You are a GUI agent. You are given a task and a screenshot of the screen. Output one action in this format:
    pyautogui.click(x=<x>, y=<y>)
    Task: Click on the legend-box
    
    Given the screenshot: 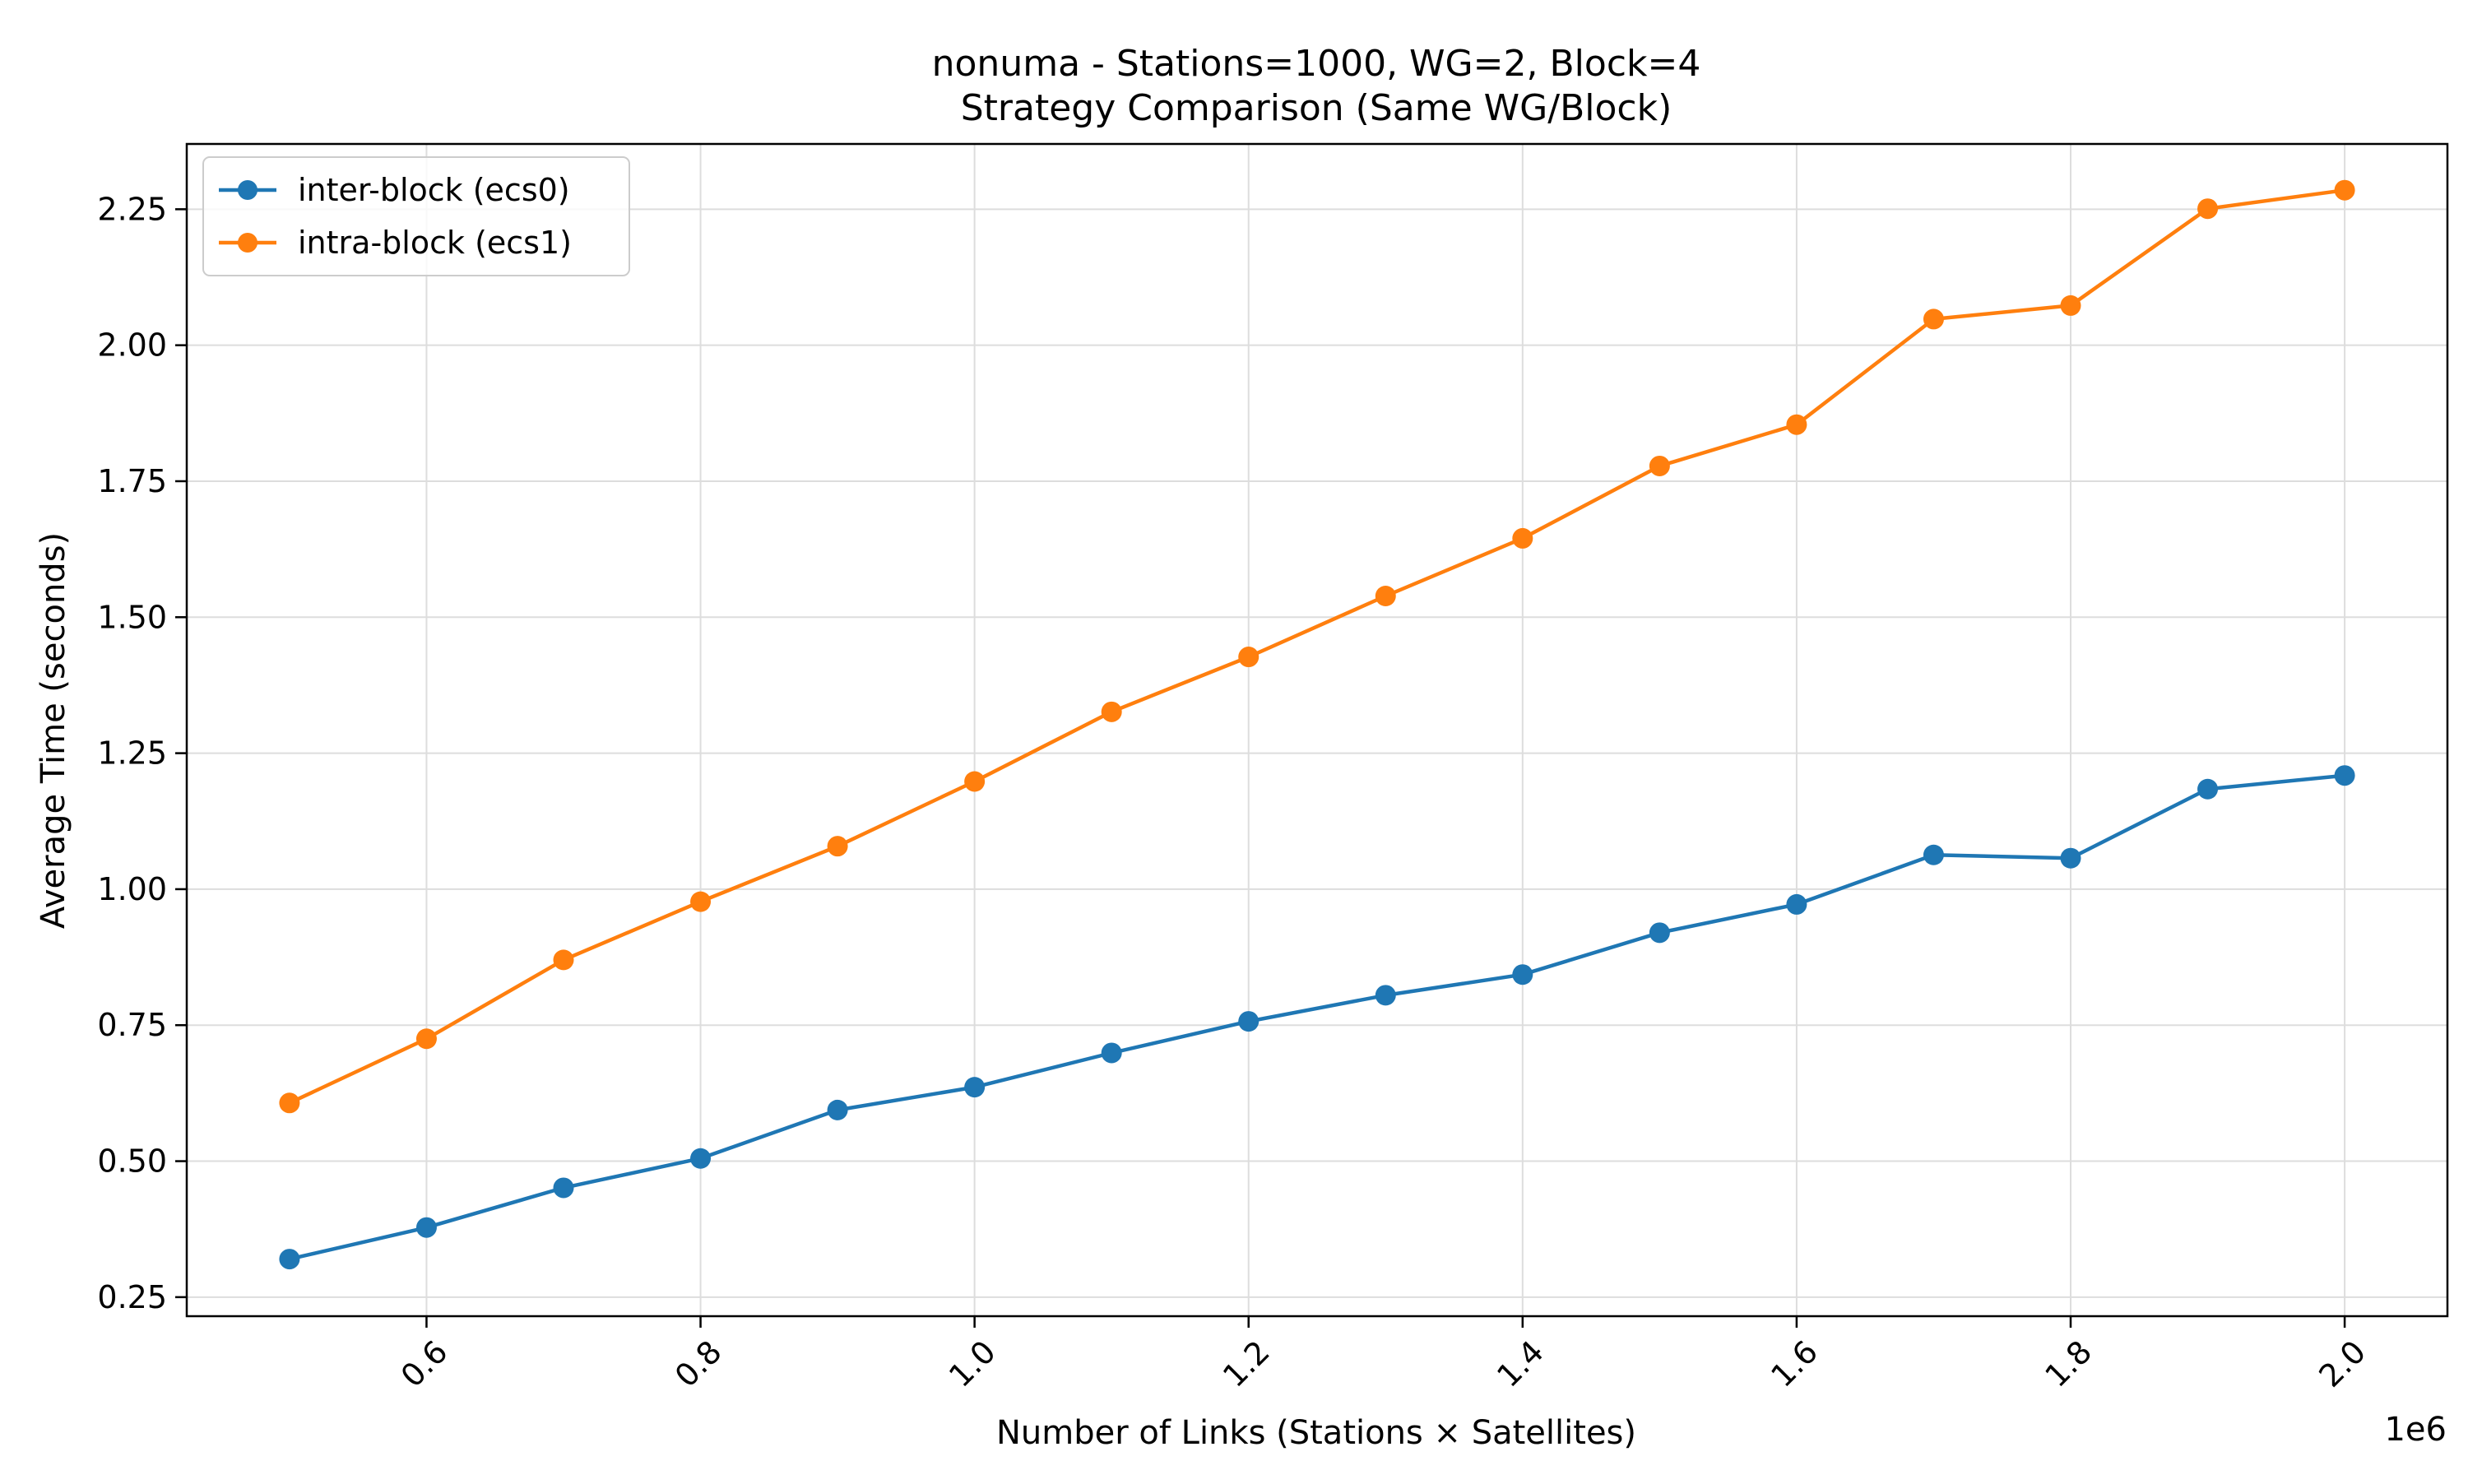 What is the action you would take?
    pyautogui.click(x=416, y=216)
    